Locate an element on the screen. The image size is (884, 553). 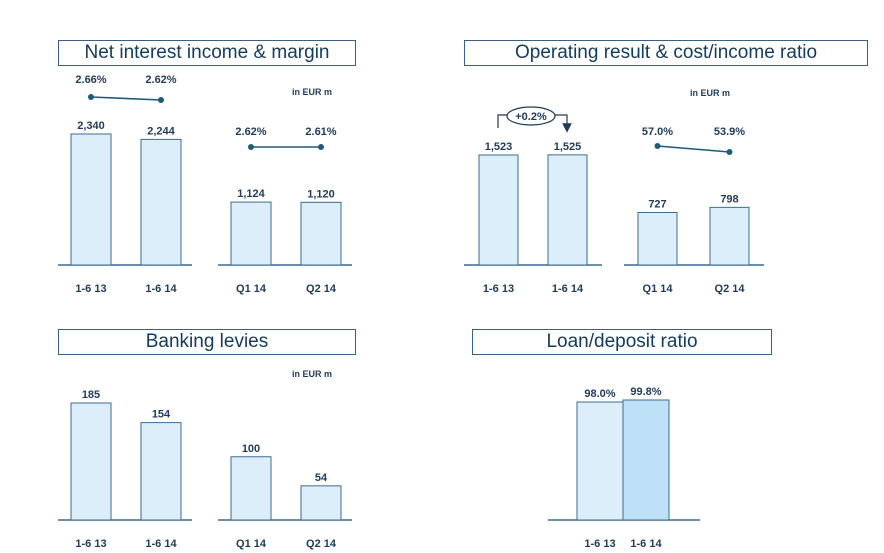
op-callout-label: +0.2% is located at coordinates (531, 117).